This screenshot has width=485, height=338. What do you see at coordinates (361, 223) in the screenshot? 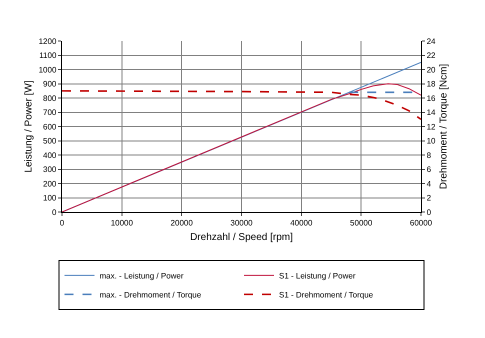
I see `x-tick-label: 50000` at bounding box center [361, 223].